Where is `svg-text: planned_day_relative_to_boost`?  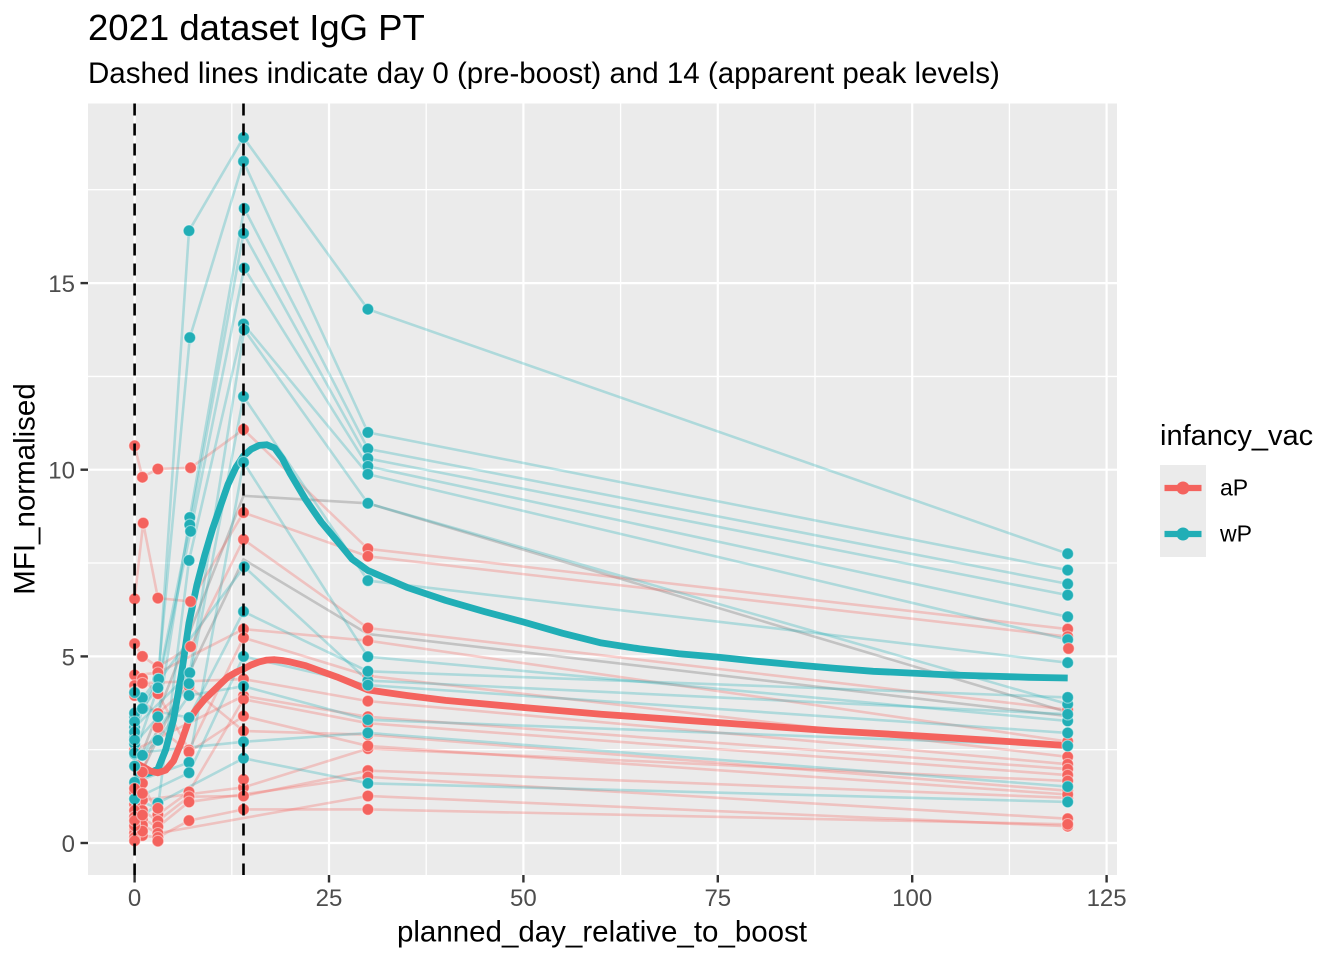
svg-text: planned_day_relative_to_boost is located at coordinates (602, 932).